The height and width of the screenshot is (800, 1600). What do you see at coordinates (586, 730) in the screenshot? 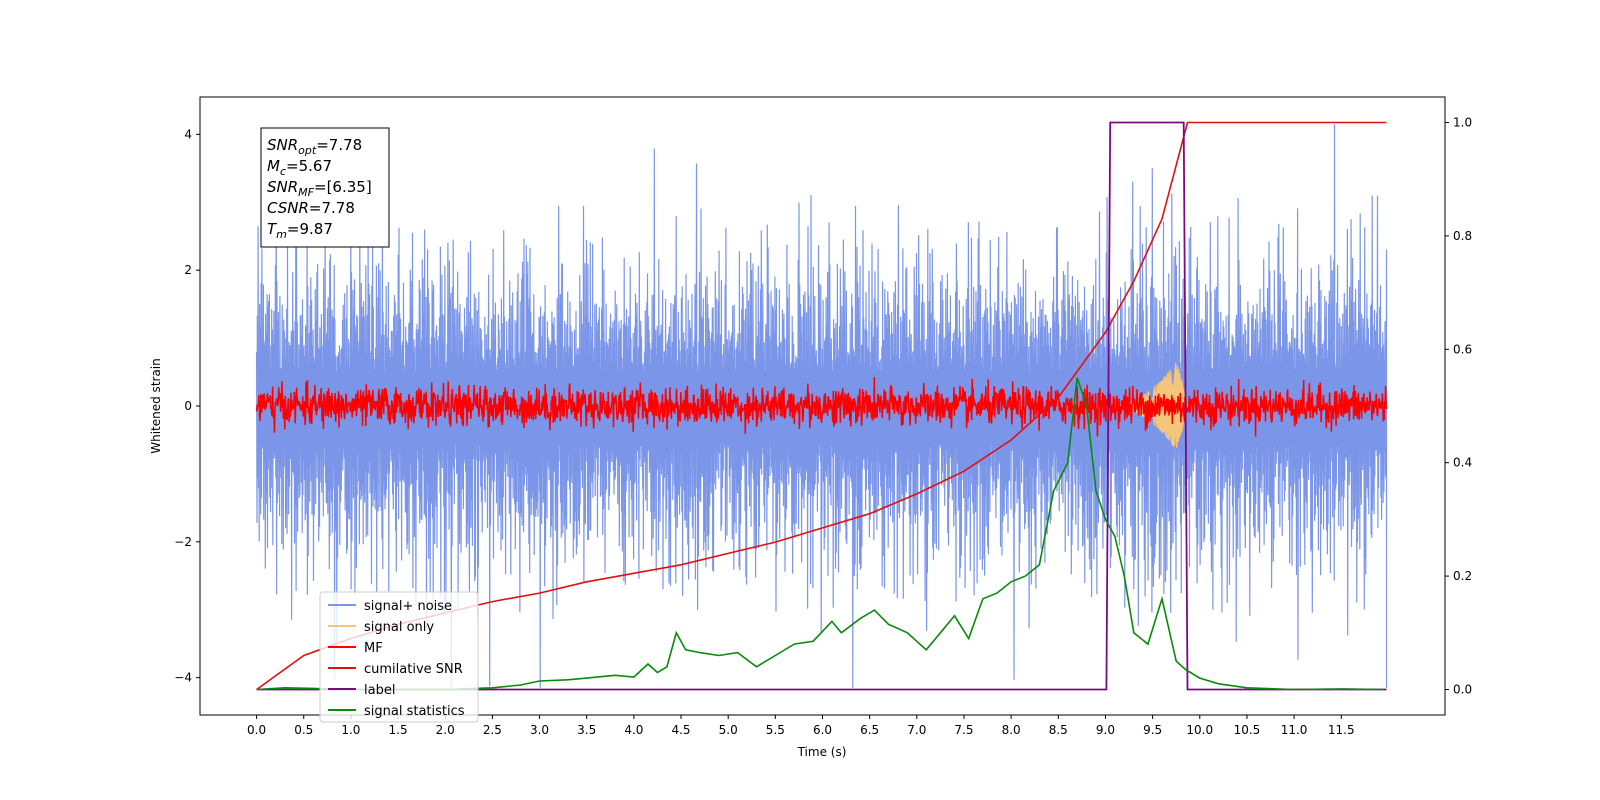
I see `x-tick-label: 3.5` at bounding box center [586, 730].